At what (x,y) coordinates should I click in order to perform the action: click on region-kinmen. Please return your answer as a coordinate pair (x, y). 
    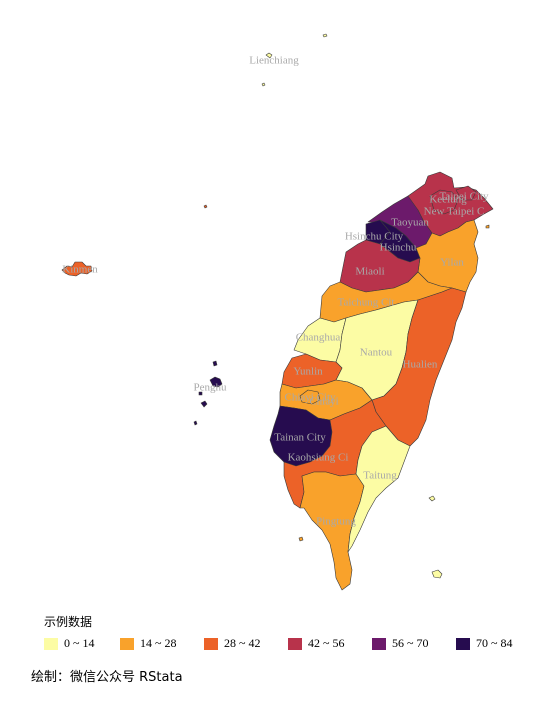
    Looking at the image, I should click on (77, 269).